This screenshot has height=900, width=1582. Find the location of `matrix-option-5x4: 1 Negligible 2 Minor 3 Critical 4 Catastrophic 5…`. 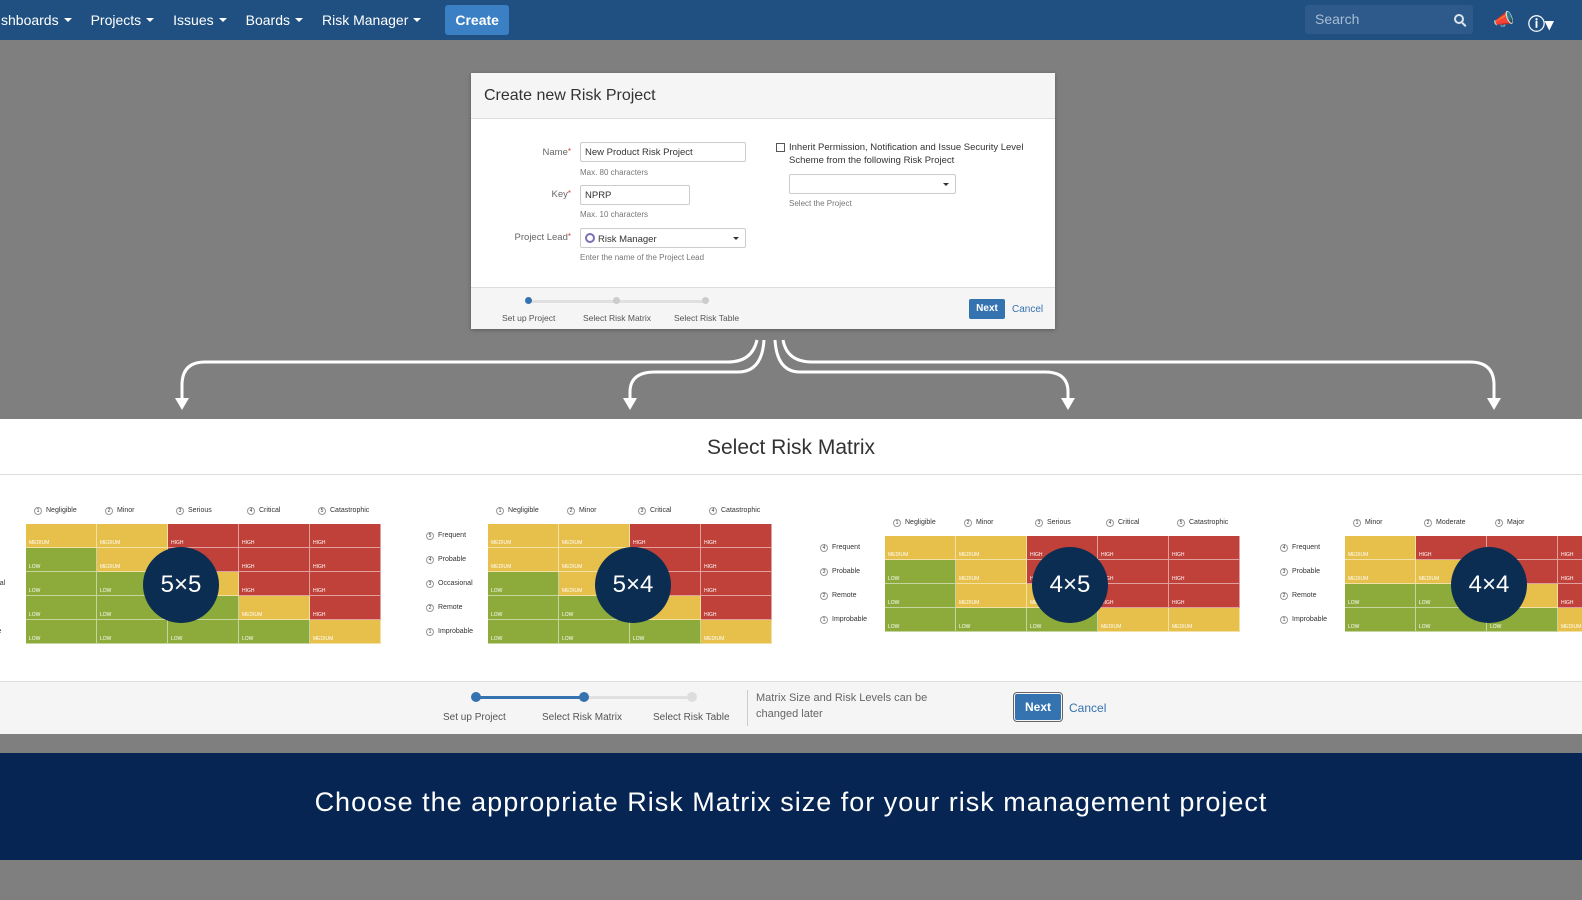

matrix-option-5x4: 1 Negligible 2 Minor 3 Critical 4 Catastrophic 5… is located at coordinates (594, 574).